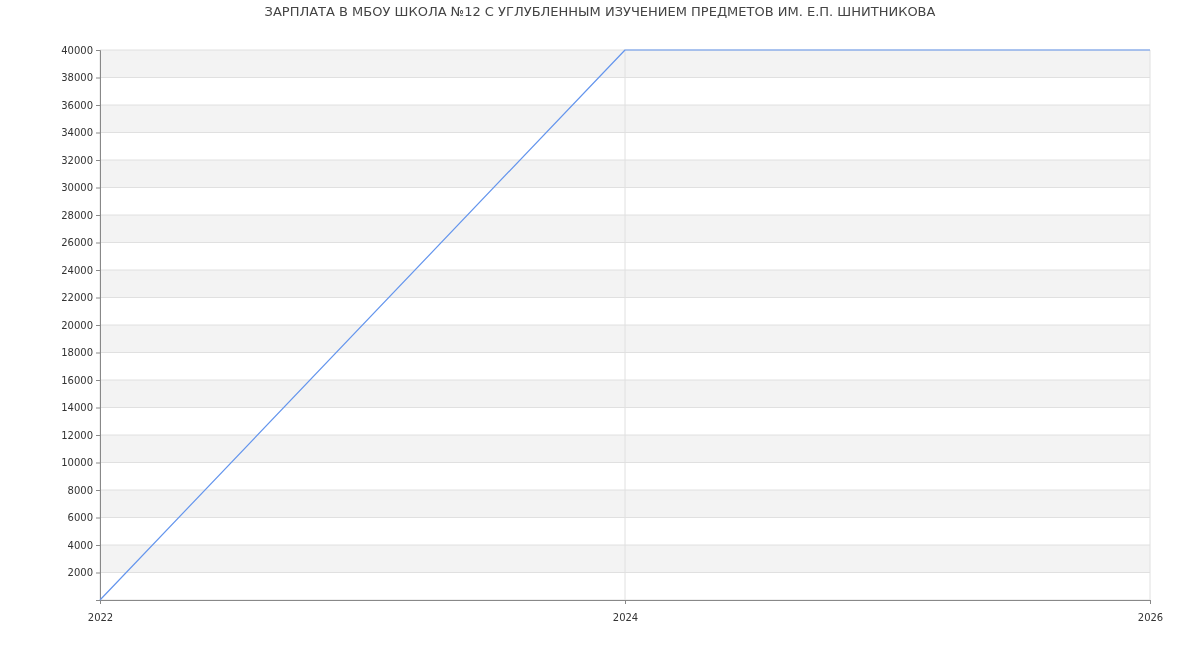  What do you see at coordinates (77, 463) in the screenshot?
I see `y-tick-label: 10000` at bounding box center [77, 463].